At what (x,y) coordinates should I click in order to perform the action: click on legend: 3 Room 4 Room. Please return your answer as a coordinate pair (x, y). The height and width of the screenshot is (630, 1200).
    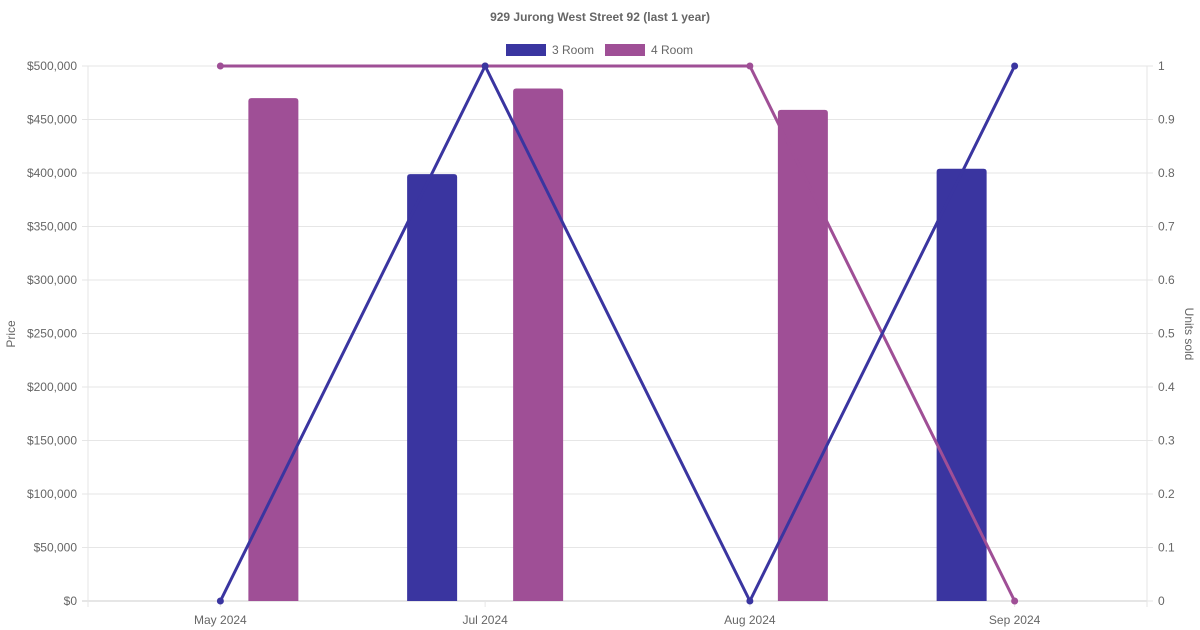
    Looking at the image, I should click on (599, 50).